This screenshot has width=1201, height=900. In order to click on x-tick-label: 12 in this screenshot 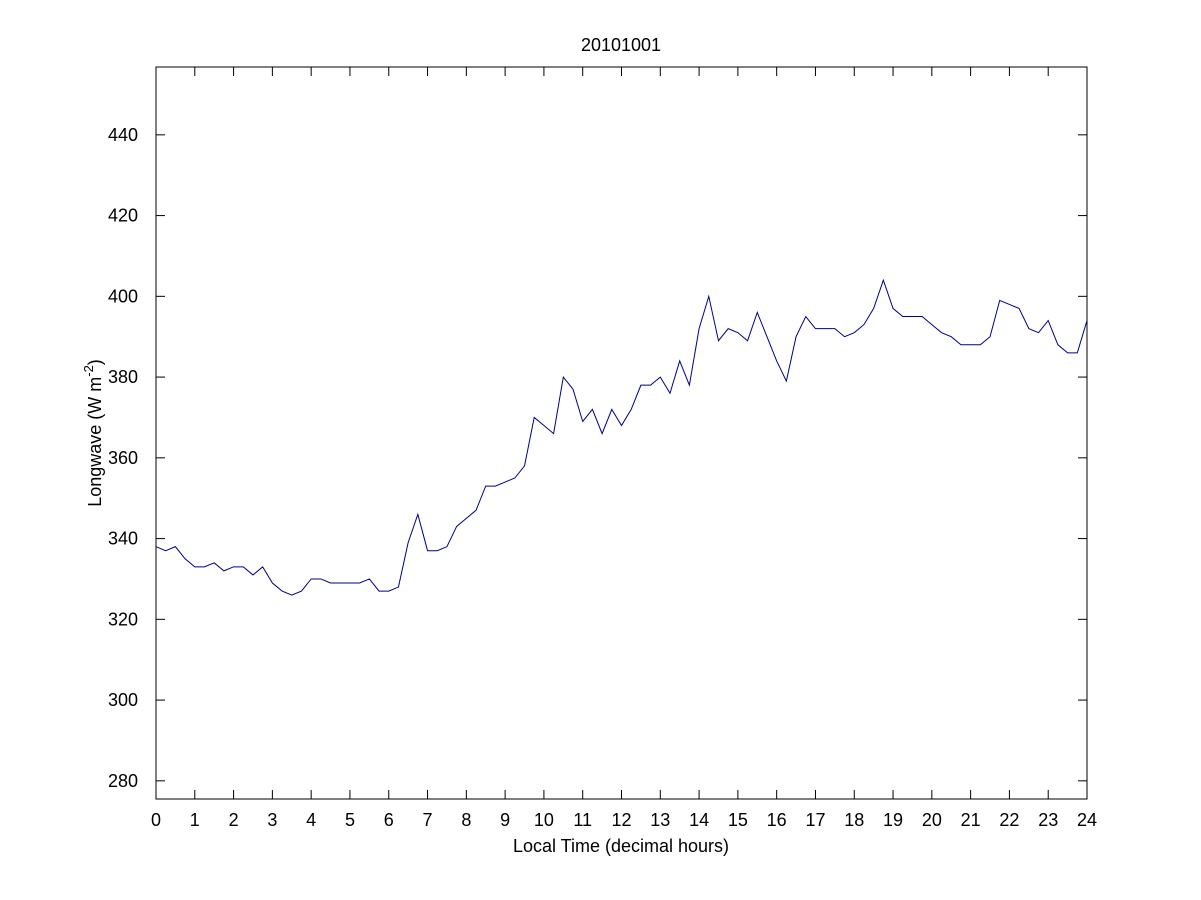, I will do `click(621, 820)`.